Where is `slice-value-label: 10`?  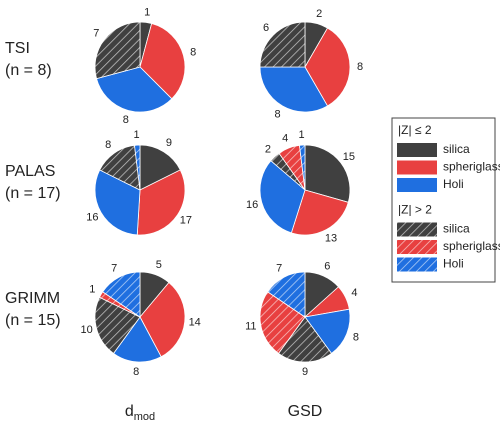
slice-value-label: 10 is located at coordinates (87, 330).